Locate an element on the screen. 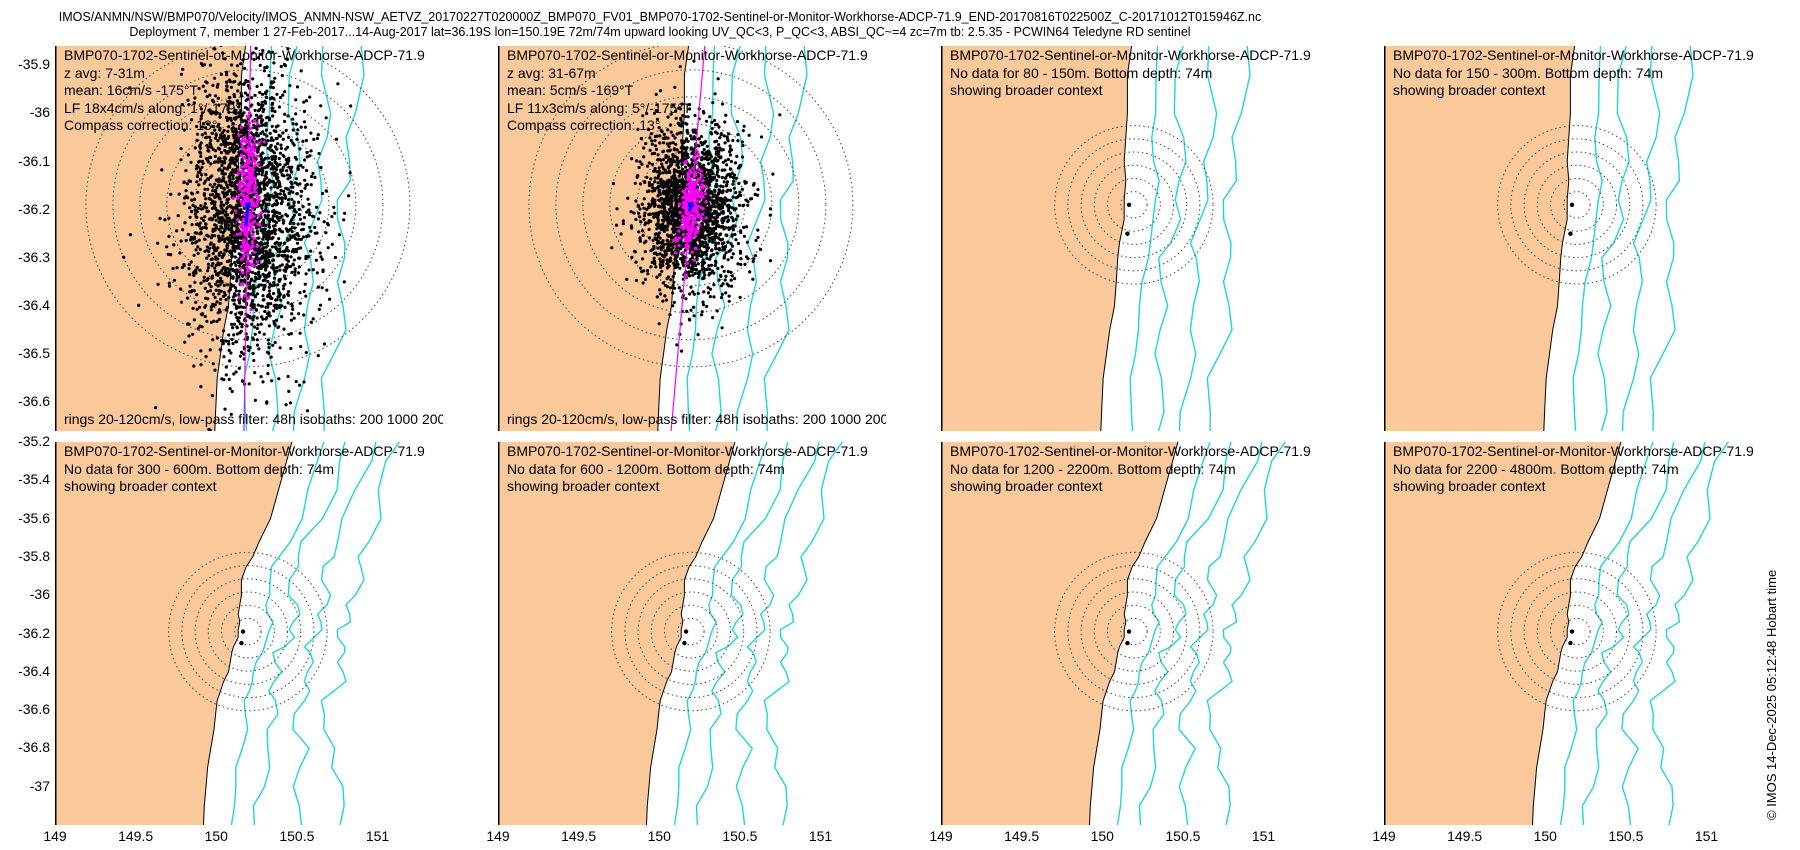 The height and width of the screenshot is (850, 1800). ytick-row1: -36.3 is located at coordinates (34, 256).